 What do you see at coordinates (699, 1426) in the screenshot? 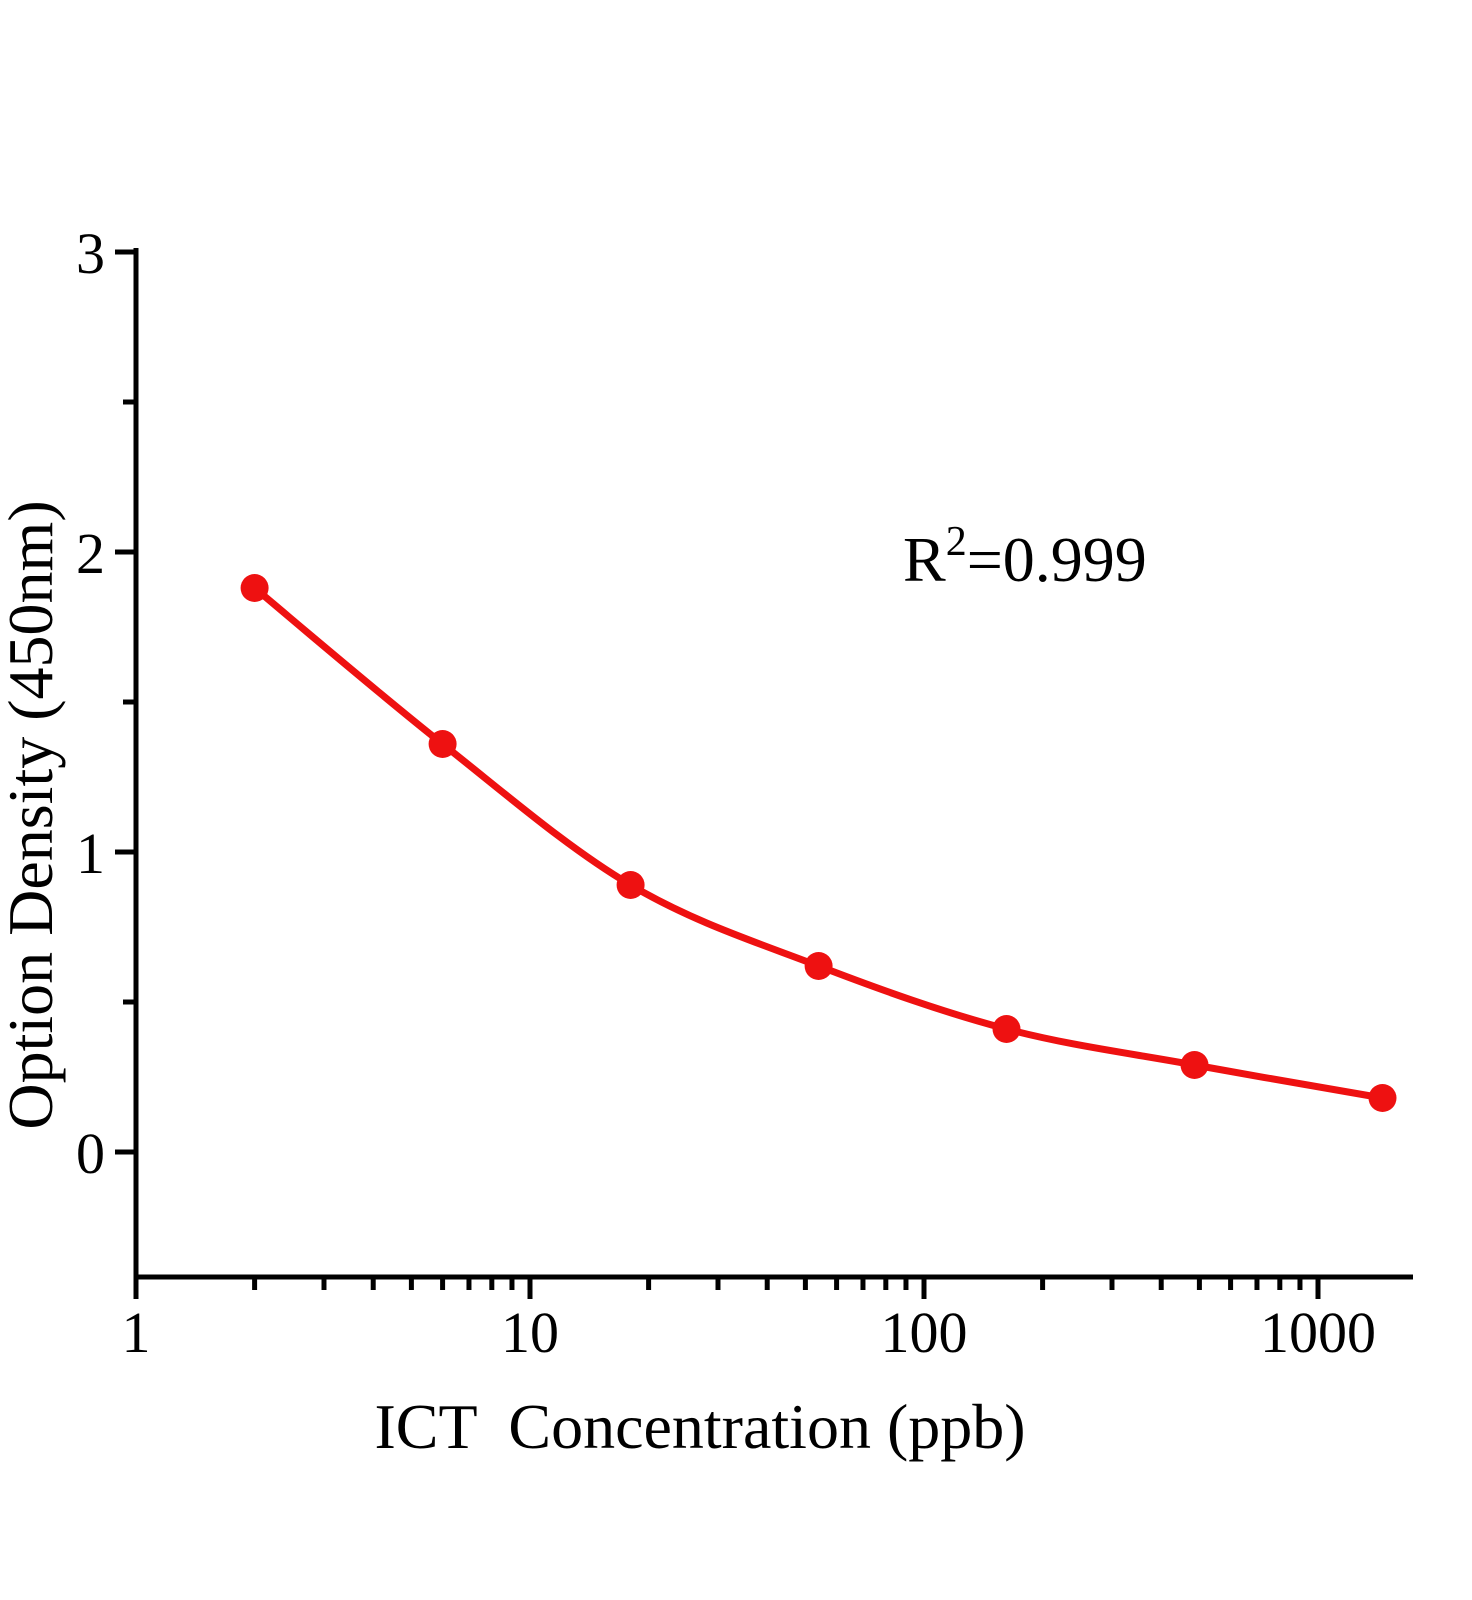
I see `x-axis-title: ICT Concentration (ppb)` at bounding box center [699, 1426].